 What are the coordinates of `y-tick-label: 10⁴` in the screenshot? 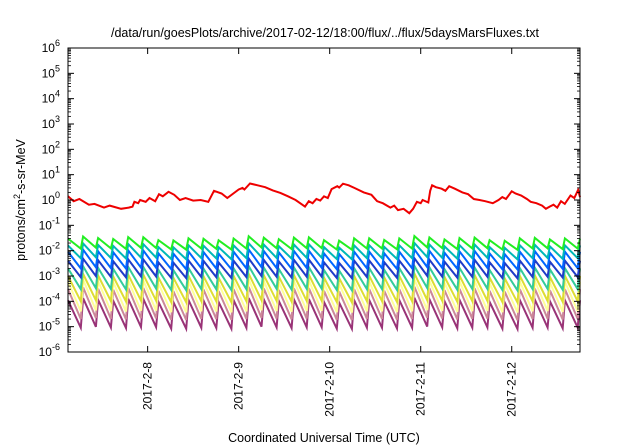 It's located at (51, 97).